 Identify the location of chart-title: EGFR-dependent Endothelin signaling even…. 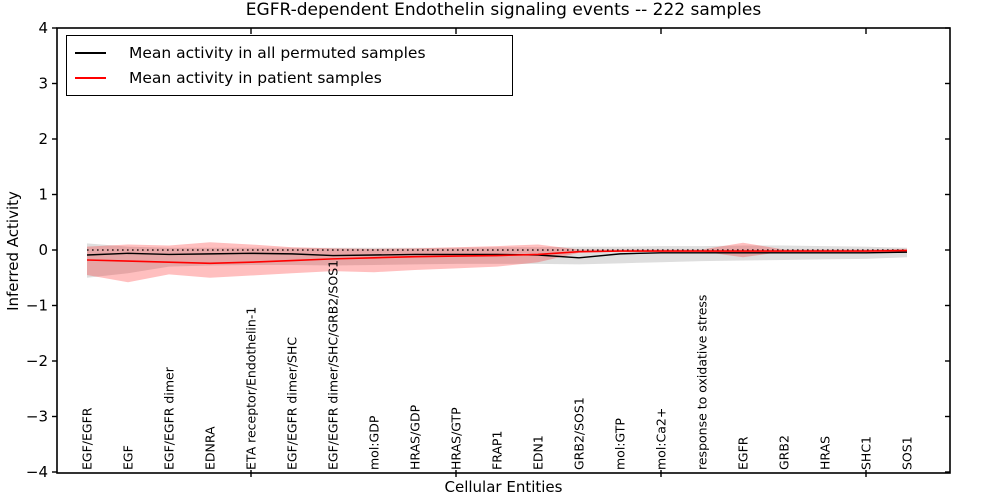
(503, 10).